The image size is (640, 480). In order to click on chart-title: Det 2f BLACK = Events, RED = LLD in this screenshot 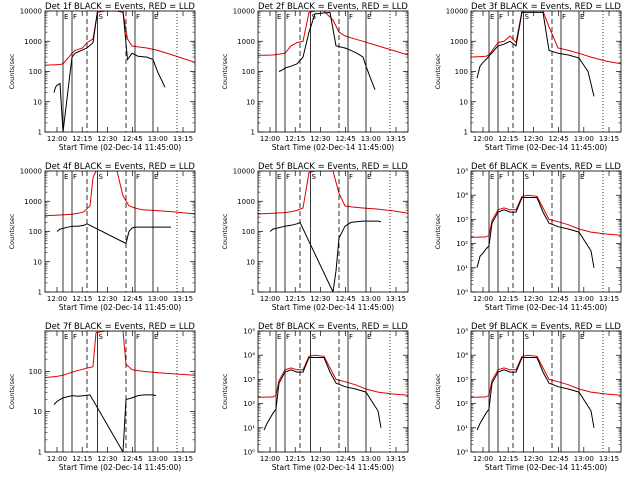, I will do `click(333, 7)`.